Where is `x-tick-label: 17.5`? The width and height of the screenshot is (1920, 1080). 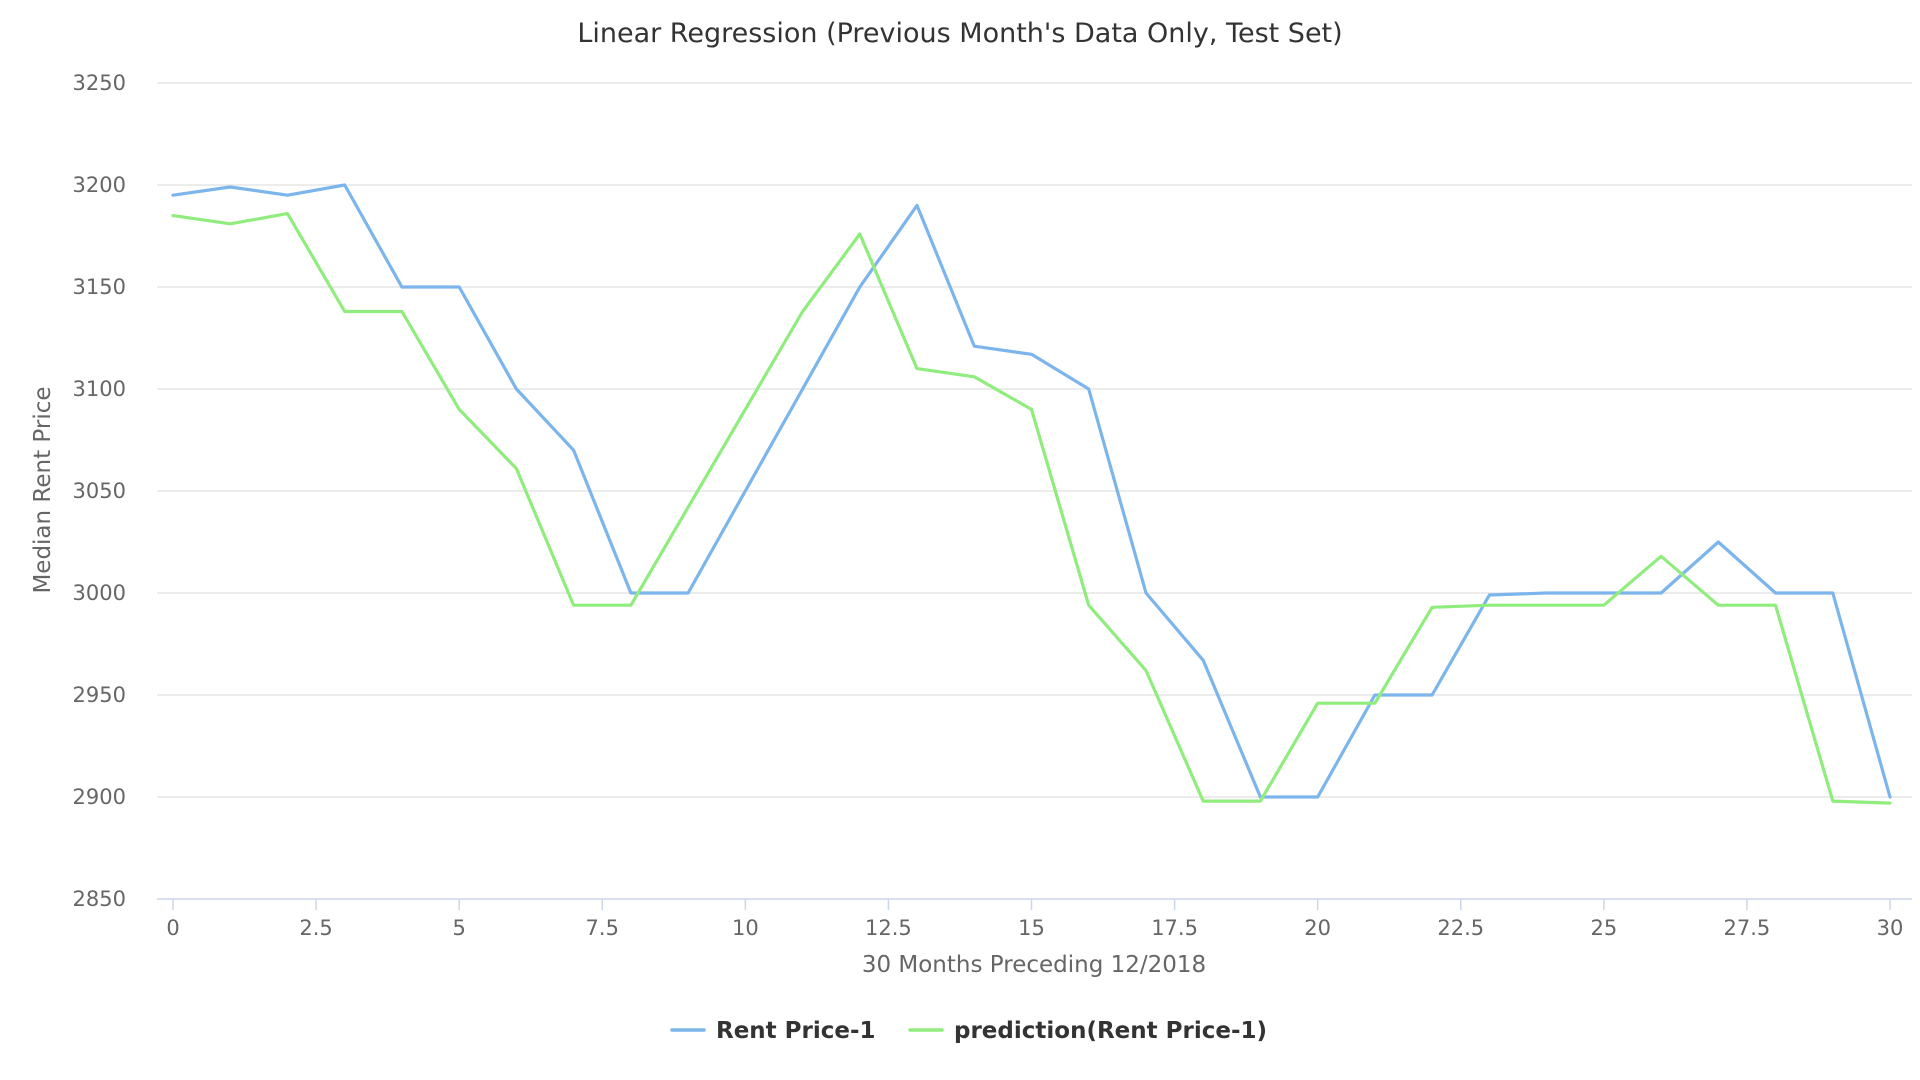 x-tick-label: 17.5 is located at coordinates (1174, 928).